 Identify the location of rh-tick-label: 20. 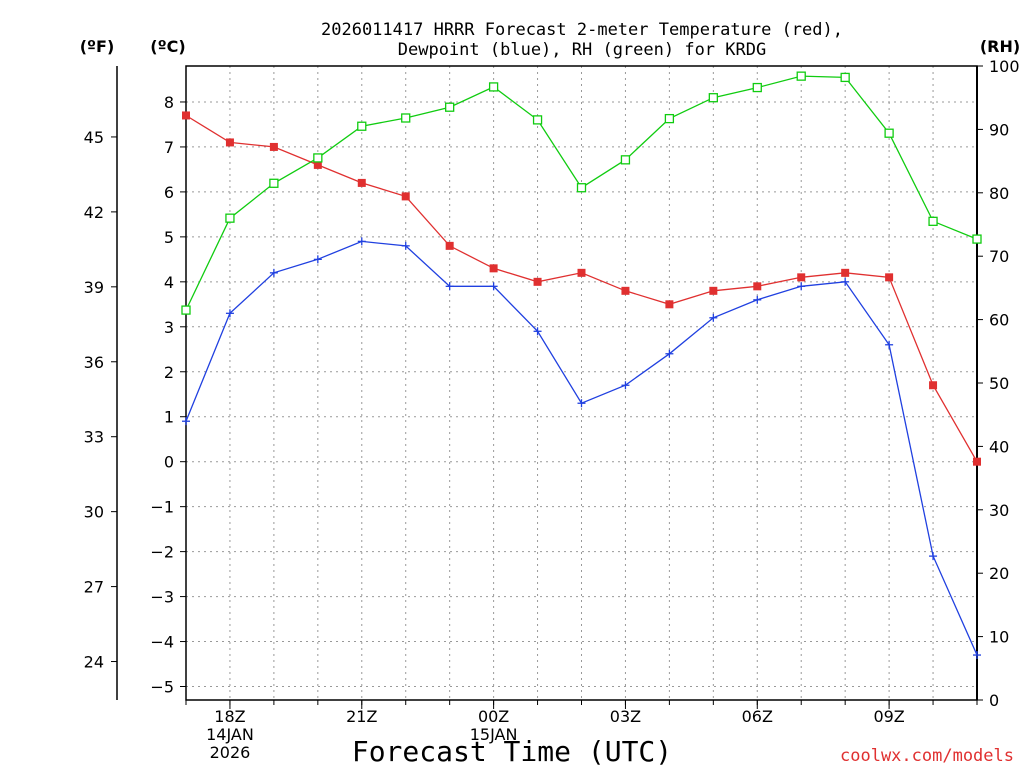
(999, 573).